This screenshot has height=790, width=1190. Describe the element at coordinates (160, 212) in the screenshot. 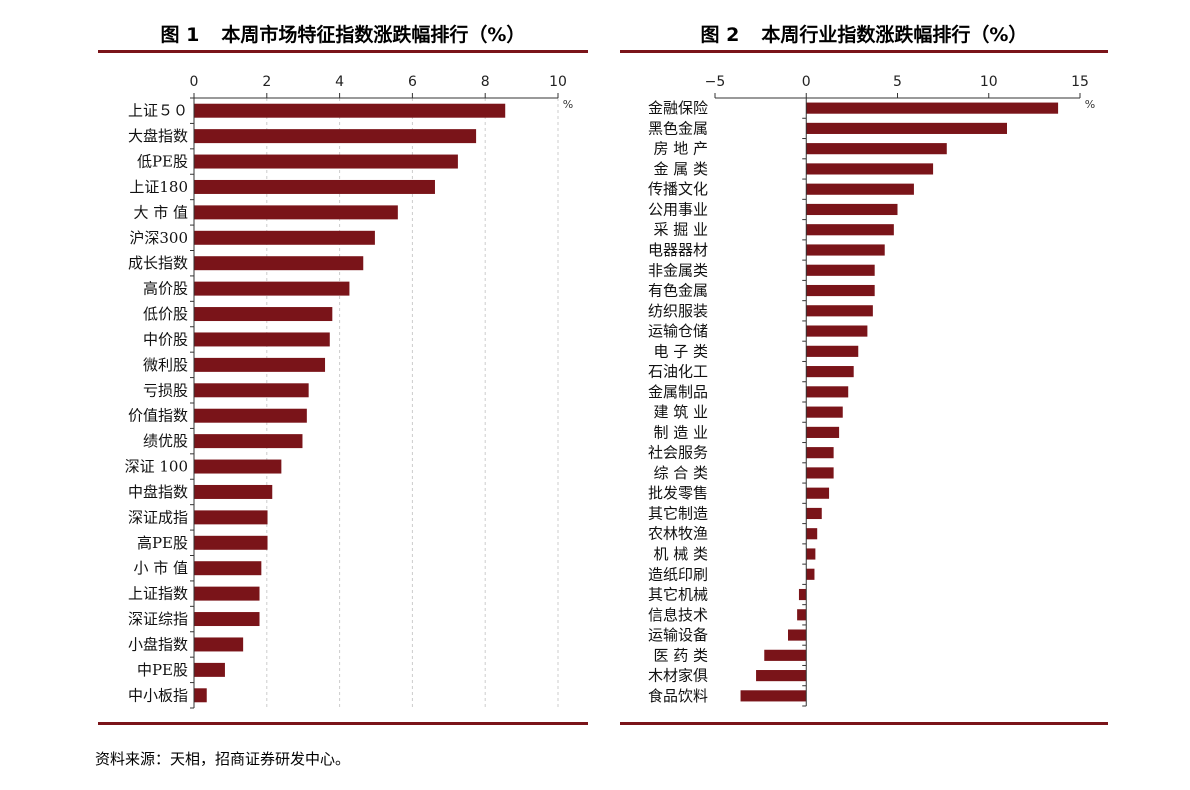

I see `fig1-category-label: 大 市 值` at that location.